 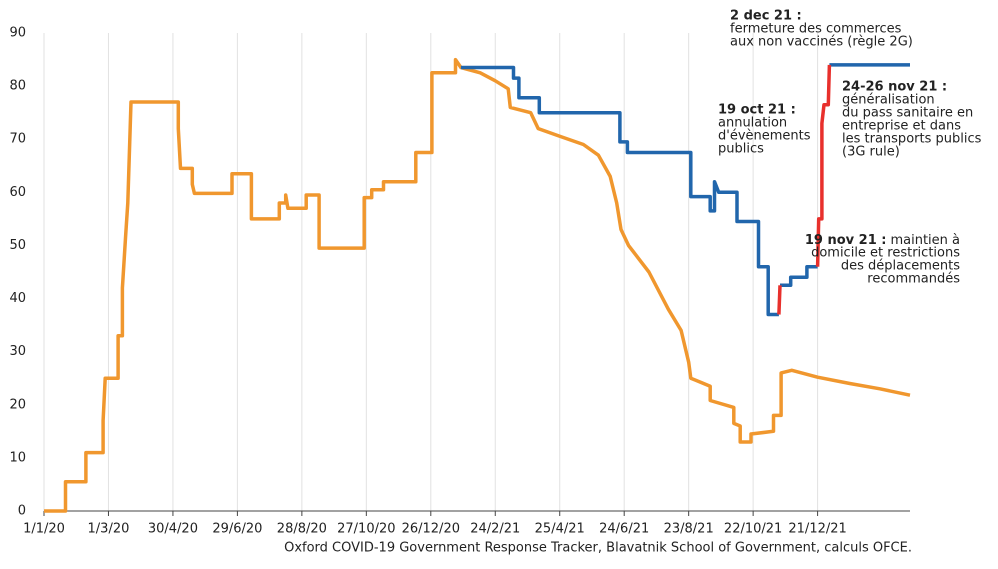 I want to click on x-tick-label: 26/12/20, so click(x=431, y=529).